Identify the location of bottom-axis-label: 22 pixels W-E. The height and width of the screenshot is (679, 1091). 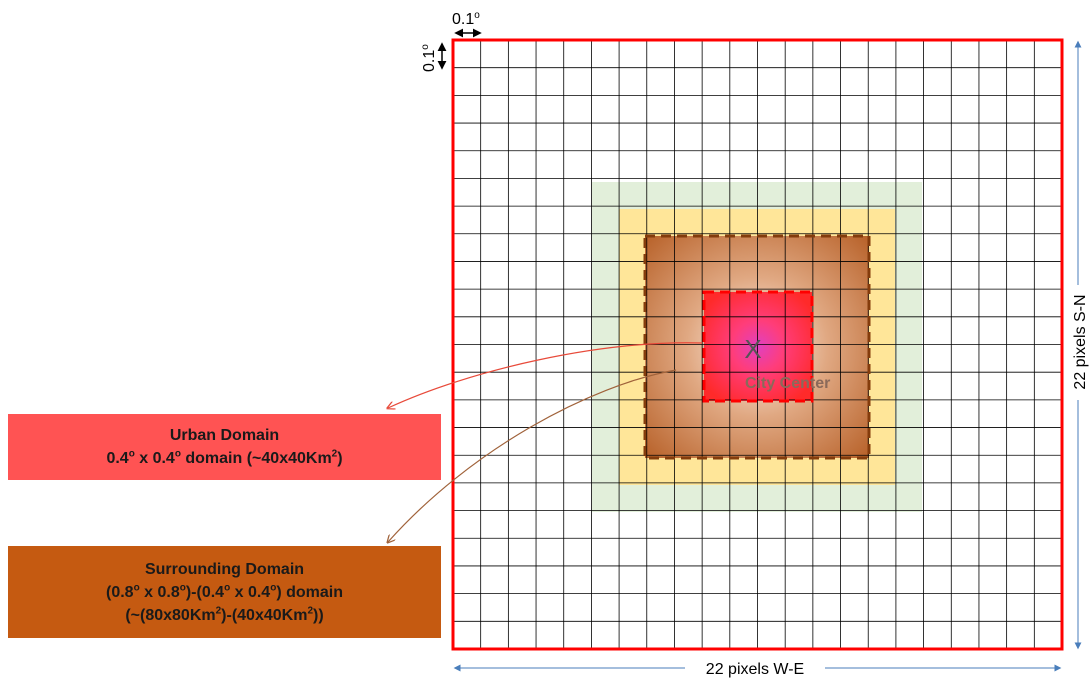
(755, 669).